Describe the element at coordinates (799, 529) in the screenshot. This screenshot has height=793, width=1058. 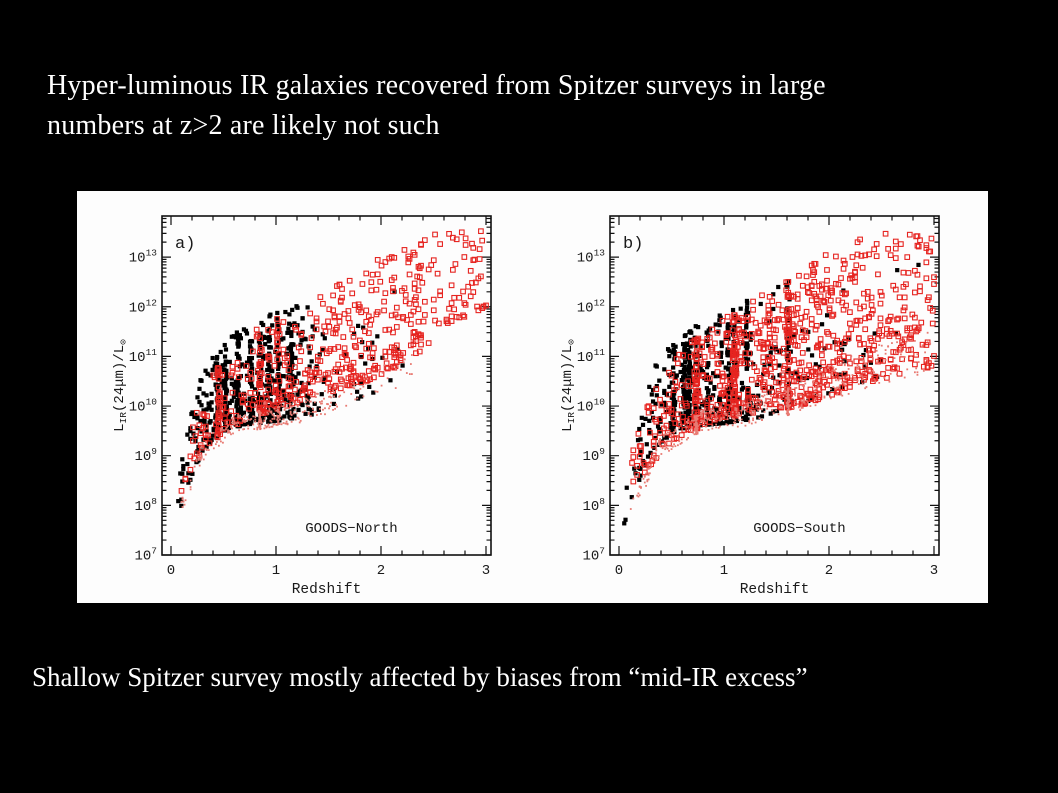
I see `field-label: GOODS−South` at that location.